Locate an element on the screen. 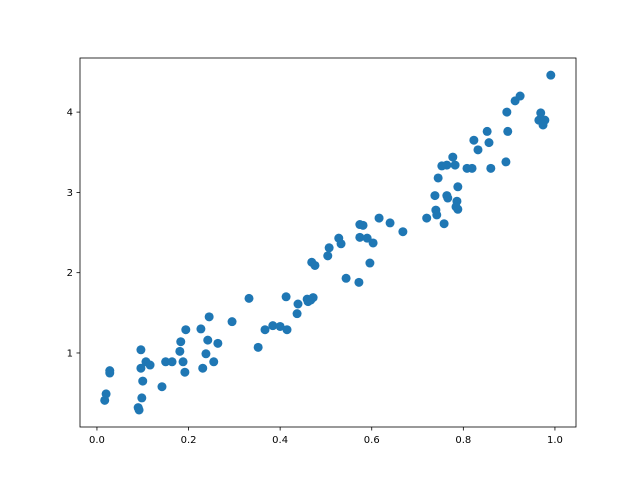 The height and width of the screenshot is (480, 640). y-tick-label: 2 is located at coordinates (70, 273).